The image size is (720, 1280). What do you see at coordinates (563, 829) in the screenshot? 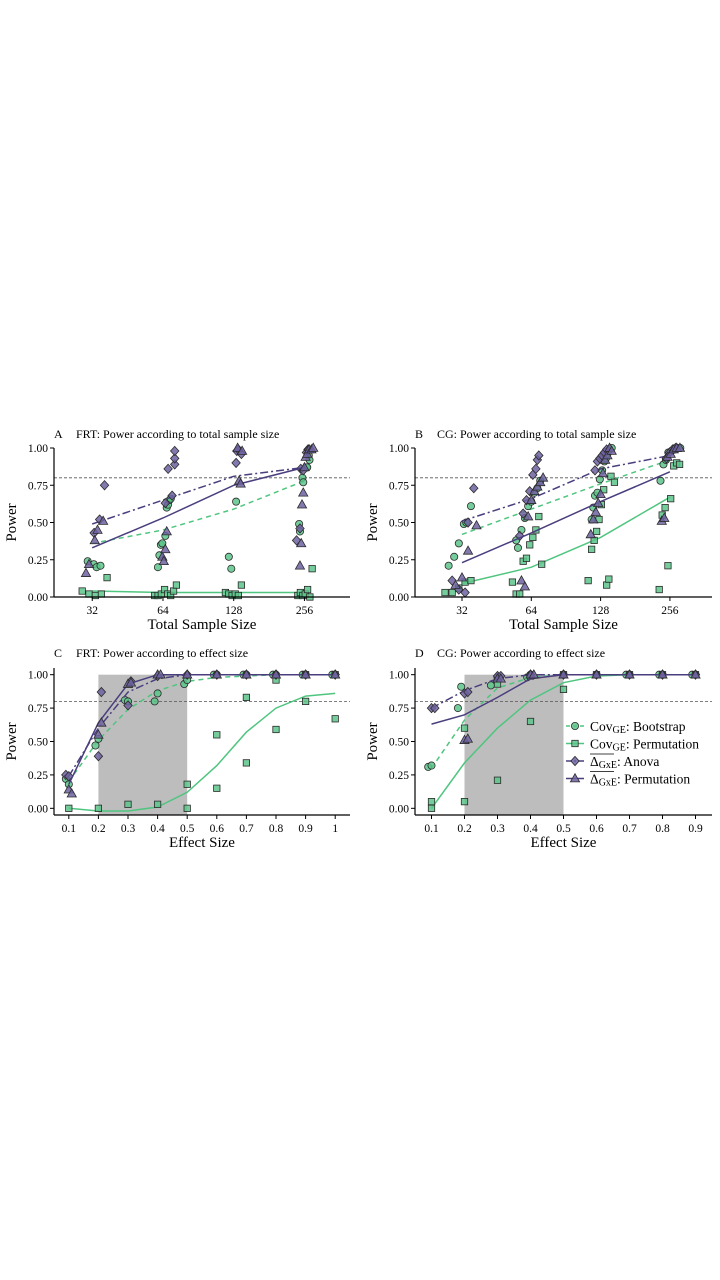
I see `x-tick-label: 0.5` at bounding box center [563, 829].